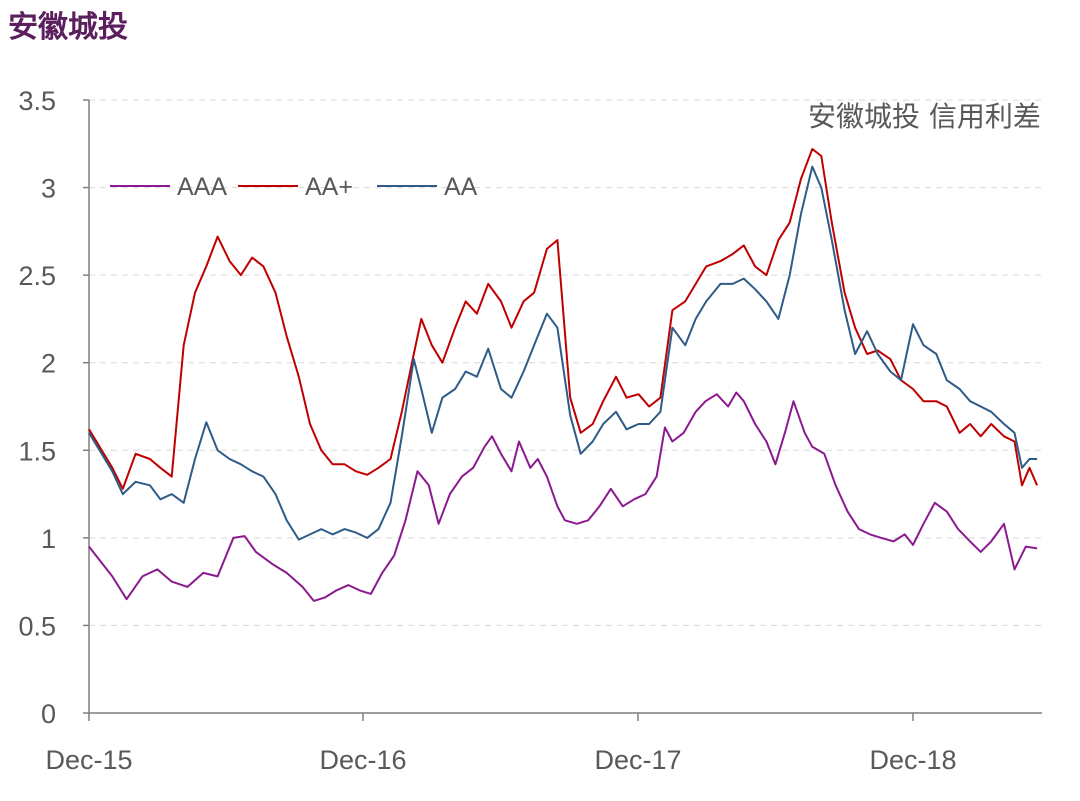  I want to click on x-tick-label: Dec-18, so click(912, 760).